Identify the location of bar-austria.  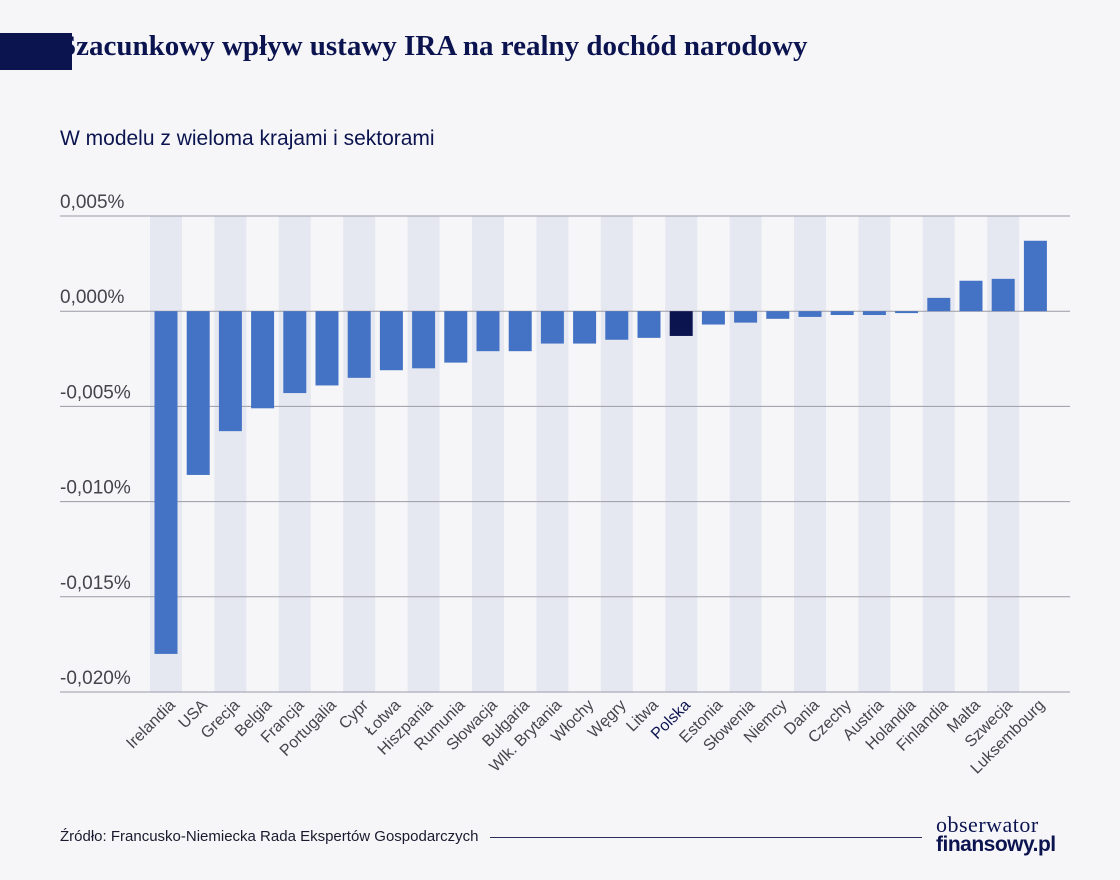
(874, 313).